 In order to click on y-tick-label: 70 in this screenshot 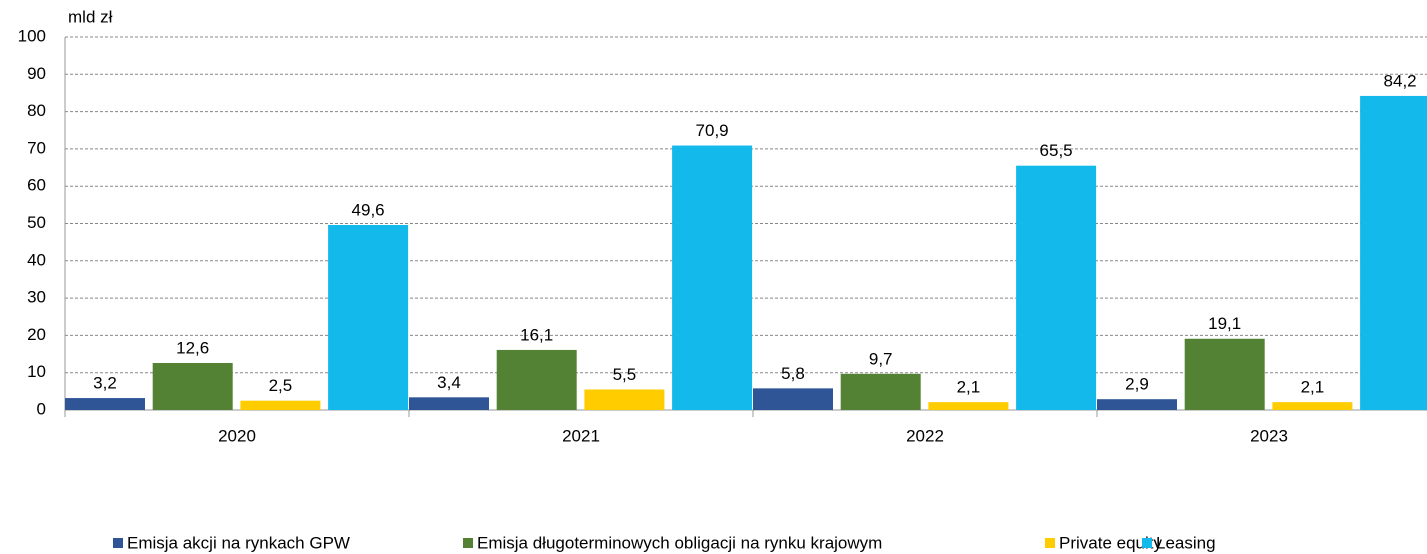, I will do `click(36, 147)`.